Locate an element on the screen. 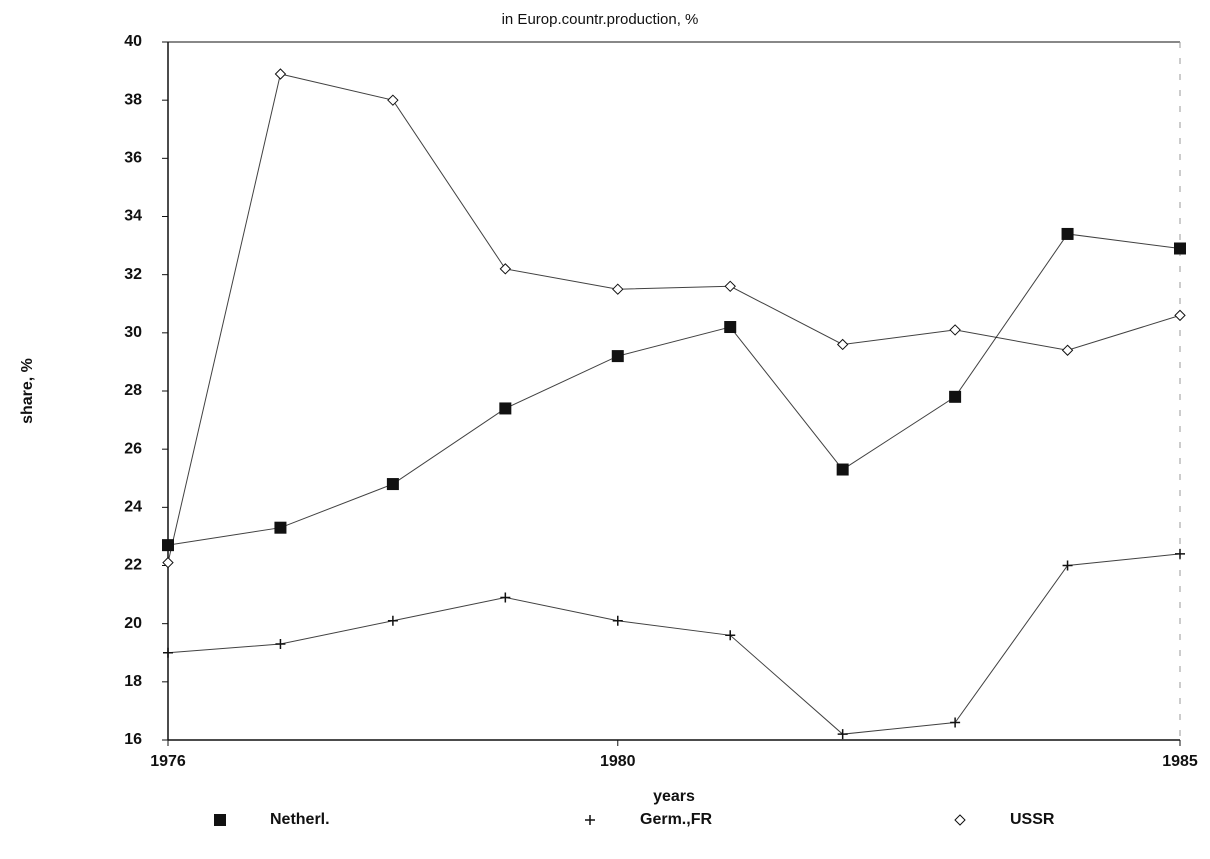 The image size is (1210, 859). y-tick-label: 16 is located at coordinates (133, 739).